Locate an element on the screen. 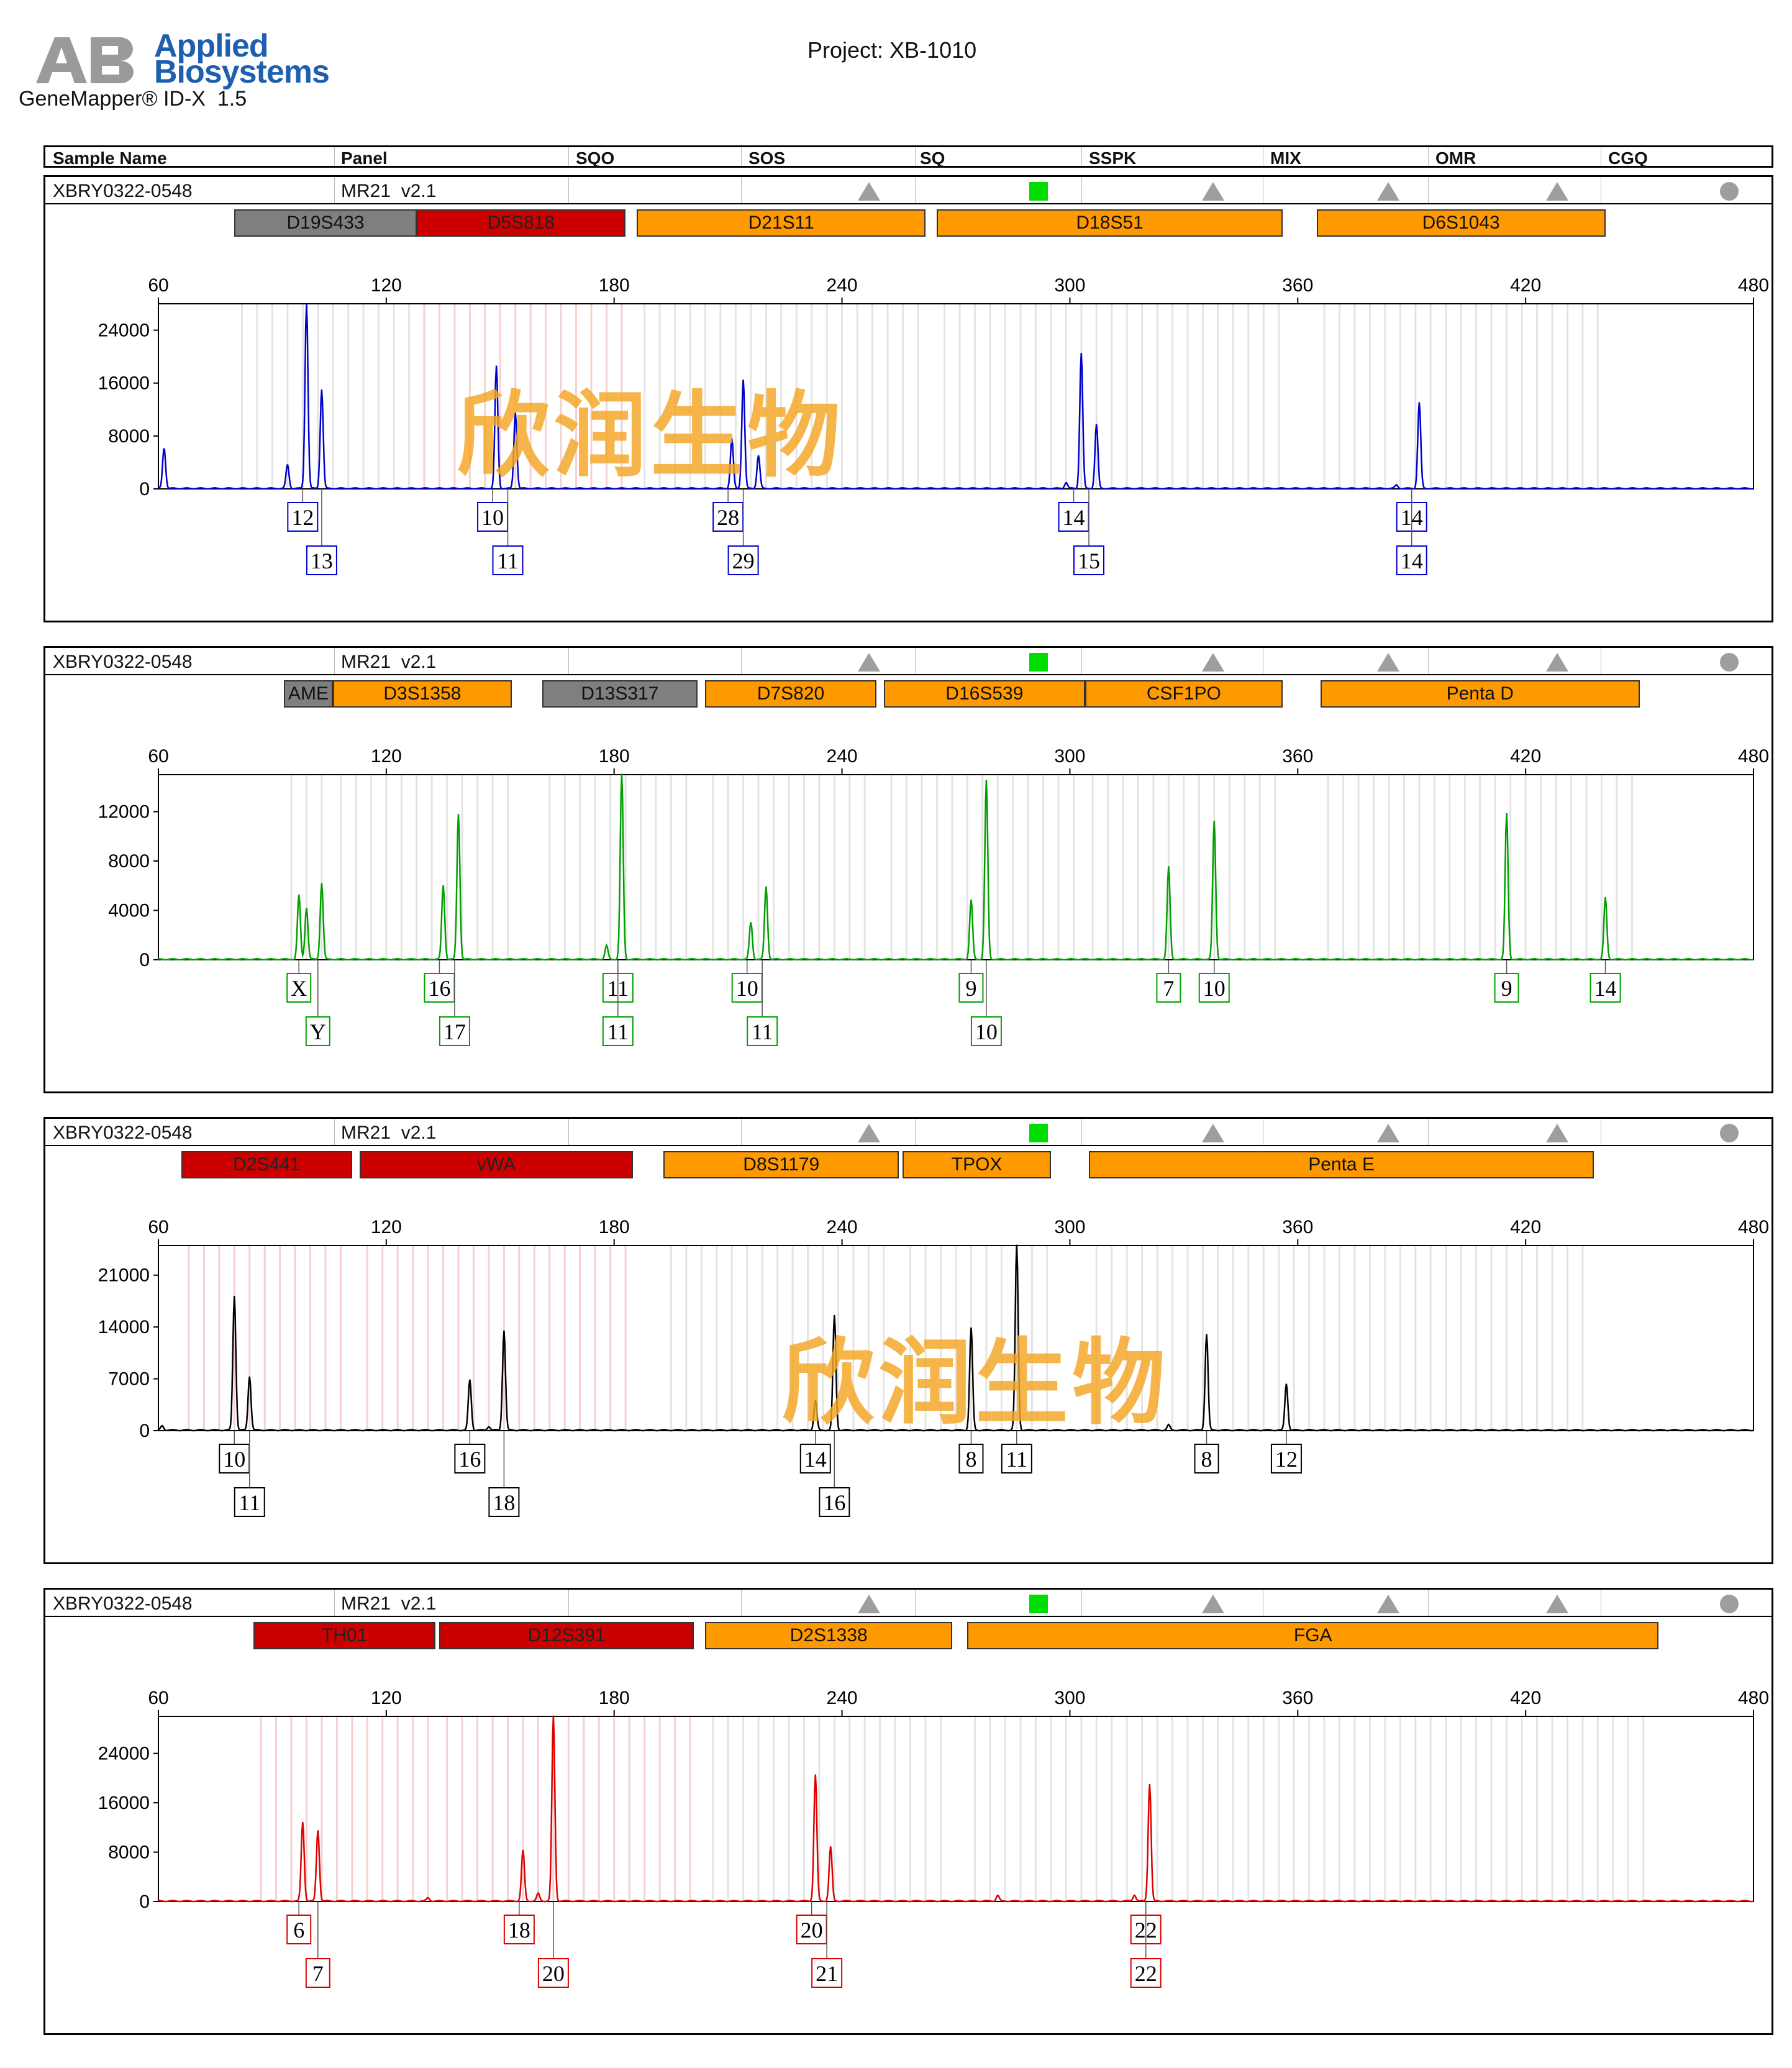  locus-d19s433: D19S433 is located at coordinates (325, 223).